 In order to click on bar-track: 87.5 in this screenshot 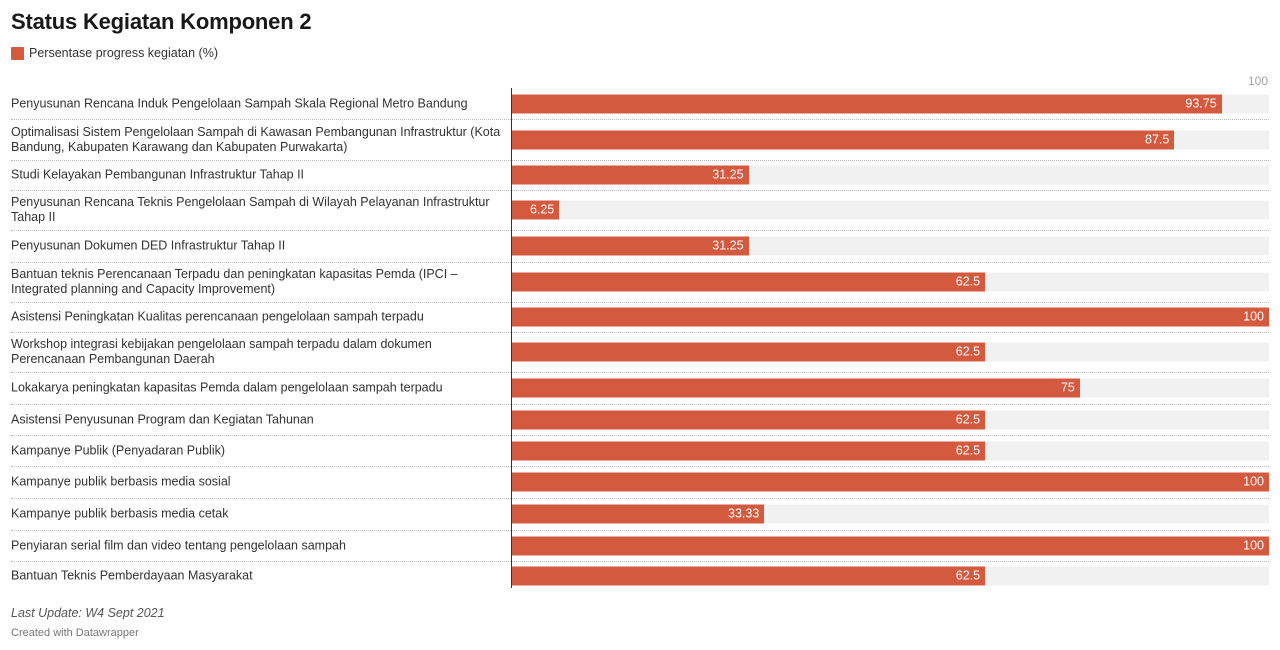, I will do `click(890, 139)`.